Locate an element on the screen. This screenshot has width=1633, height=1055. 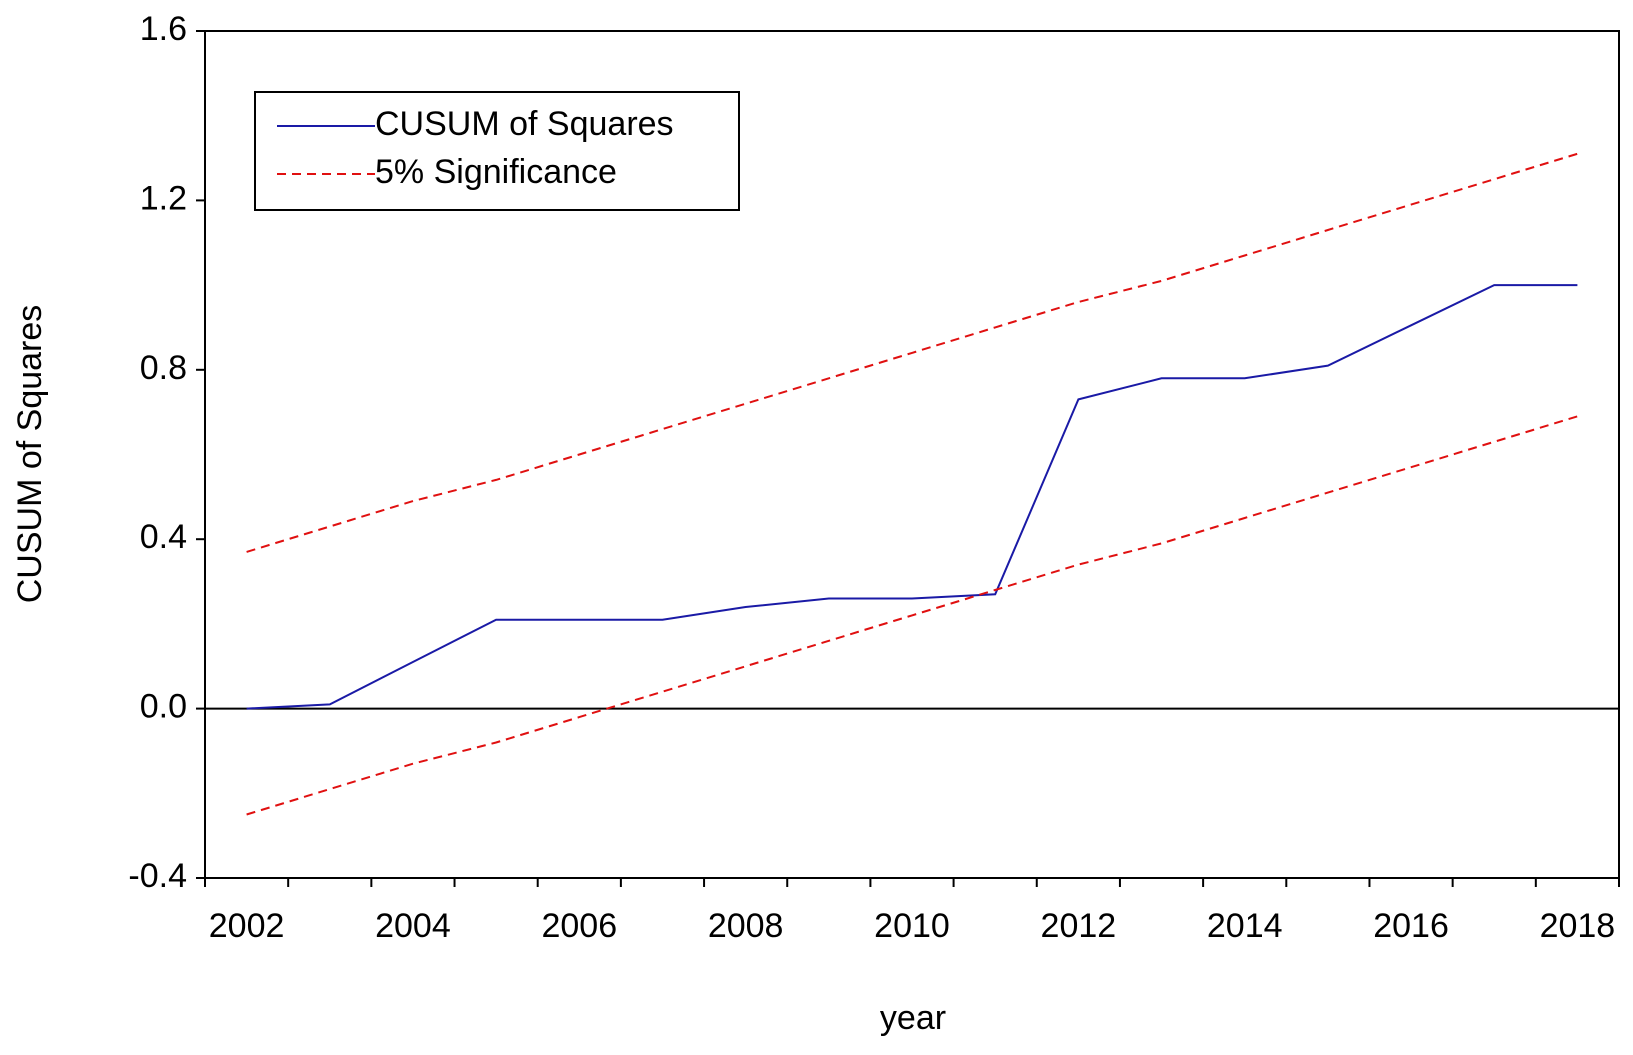
legend-box is located at coordinates (497, 151).